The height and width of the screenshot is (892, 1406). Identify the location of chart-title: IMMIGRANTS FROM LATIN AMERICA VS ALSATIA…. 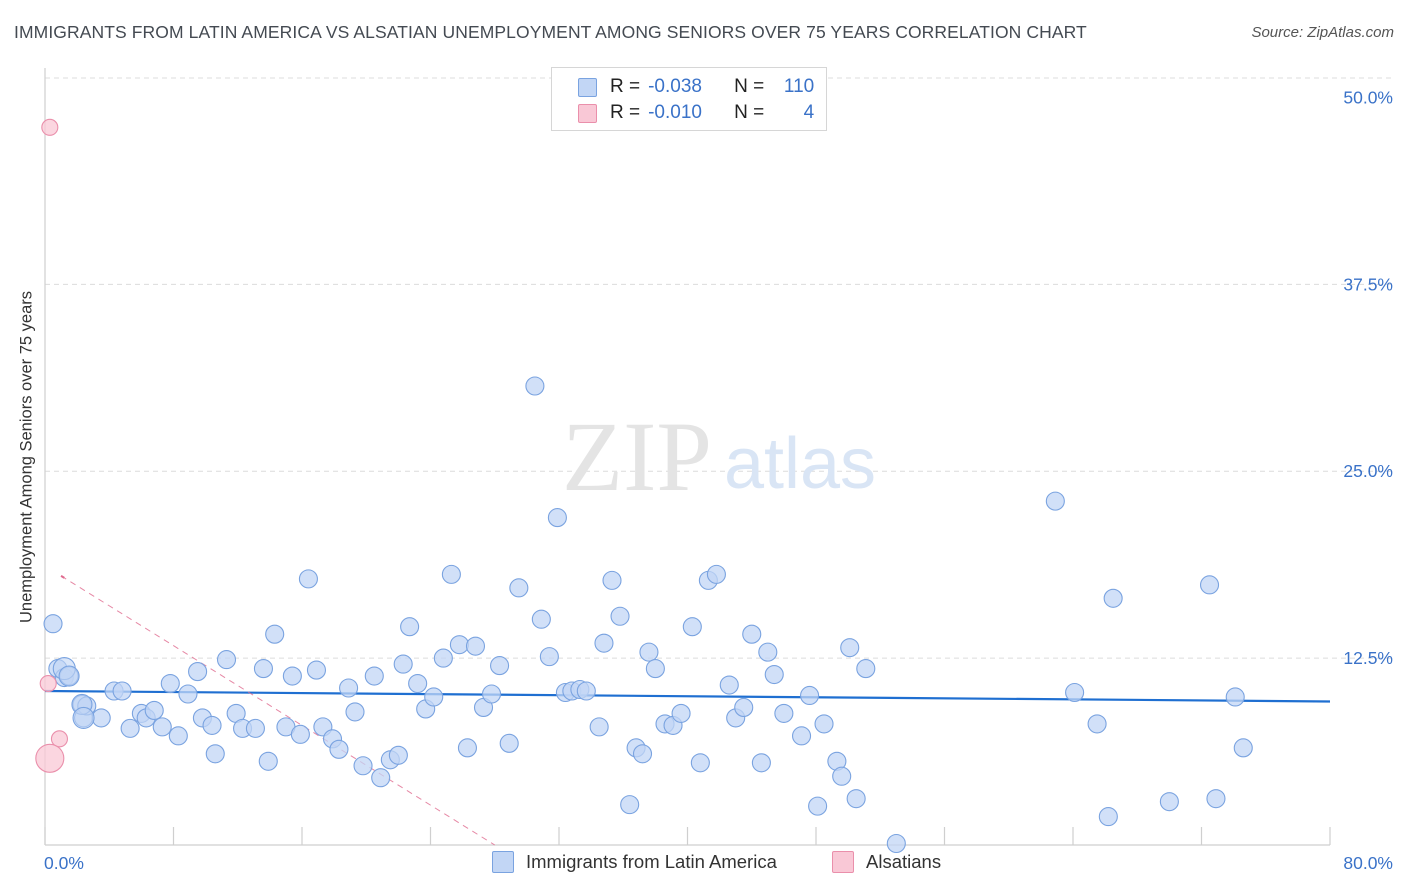
(550, 32).